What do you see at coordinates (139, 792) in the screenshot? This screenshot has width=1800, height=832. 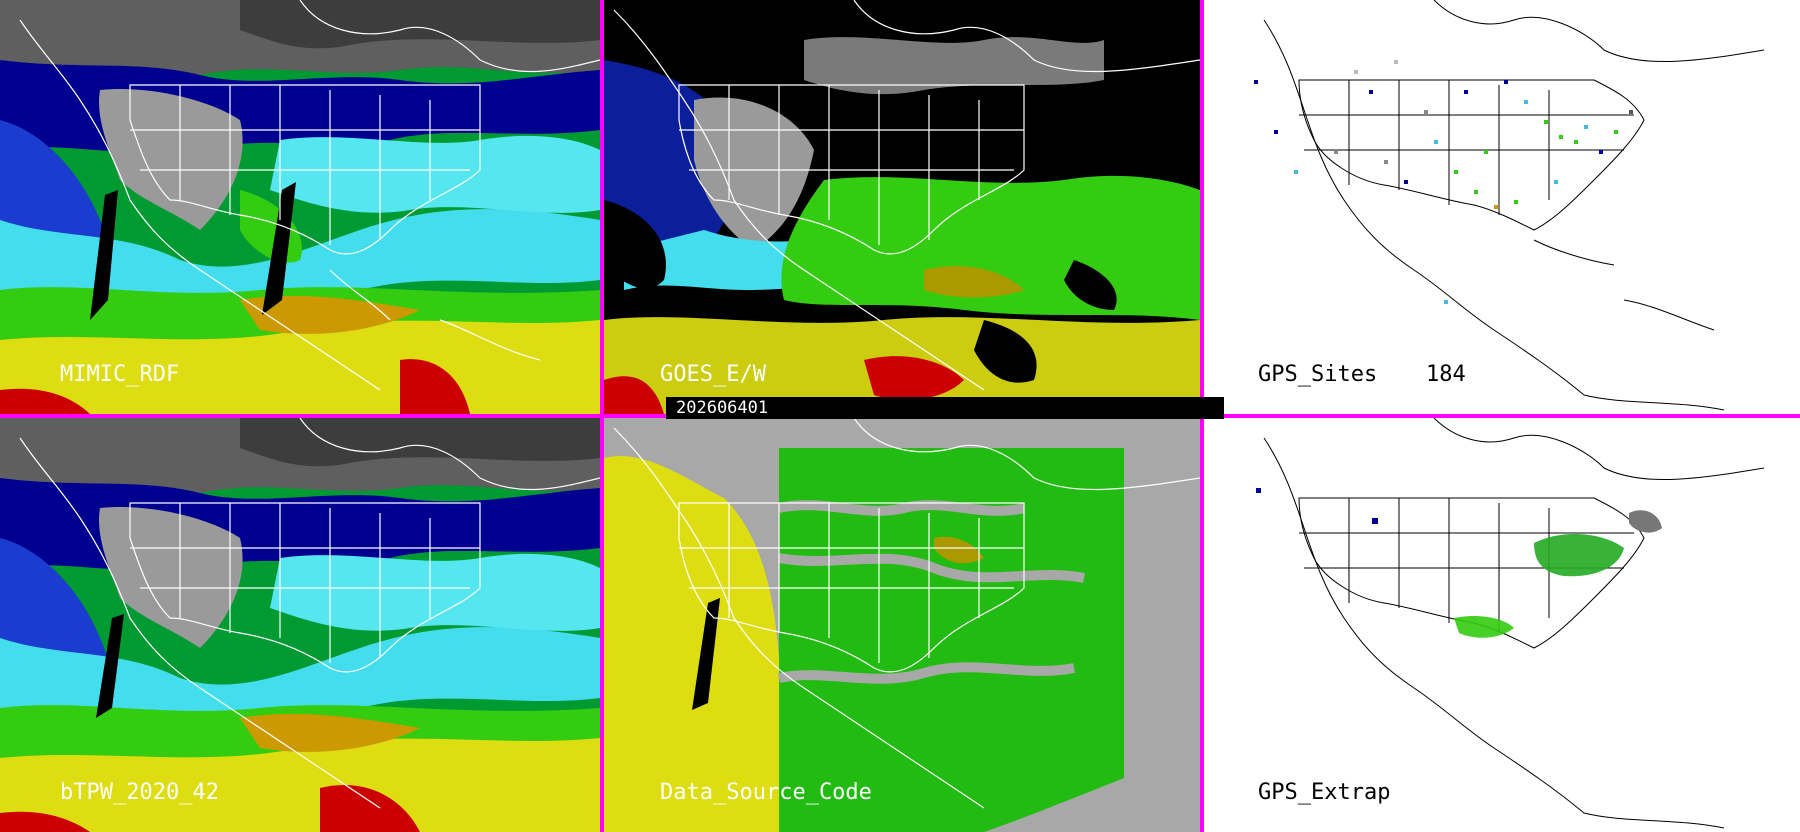 I see `panel-label: bTPW_2020_42` at bounding box center [139, 792].